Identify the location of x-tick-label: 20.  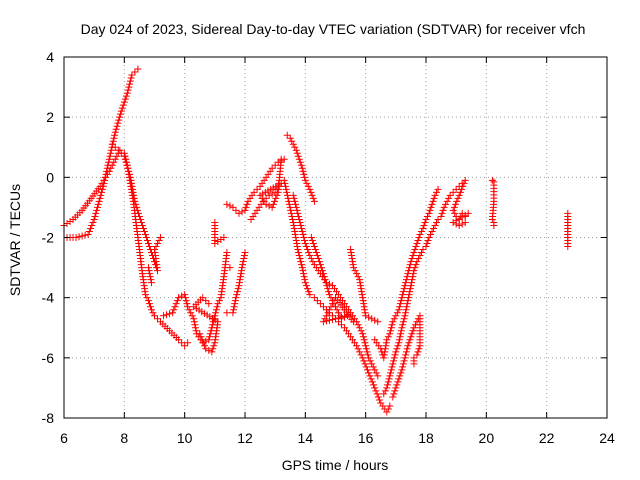
(487, 438).